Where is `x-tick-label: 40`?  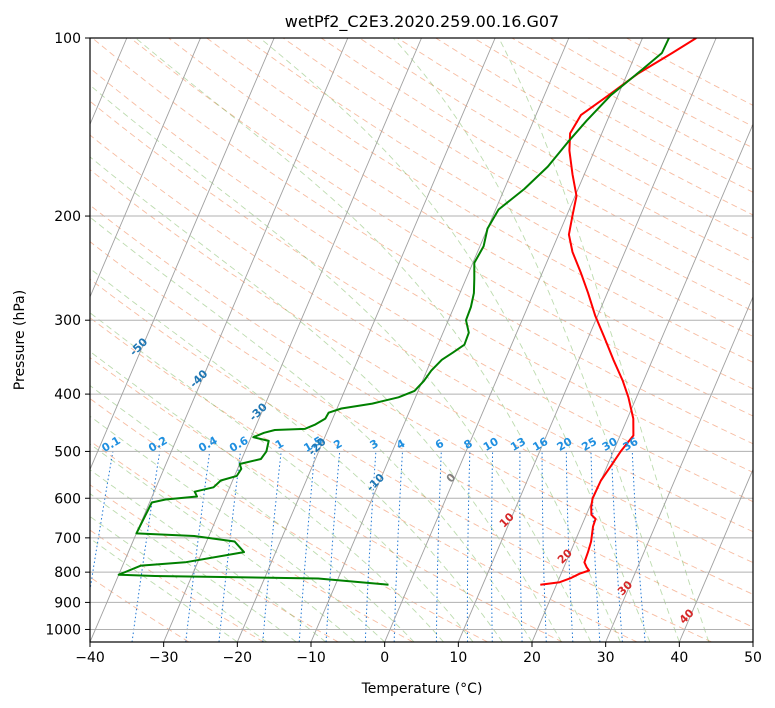 x-tick-label: 40 is located at coordinates (679, 658).